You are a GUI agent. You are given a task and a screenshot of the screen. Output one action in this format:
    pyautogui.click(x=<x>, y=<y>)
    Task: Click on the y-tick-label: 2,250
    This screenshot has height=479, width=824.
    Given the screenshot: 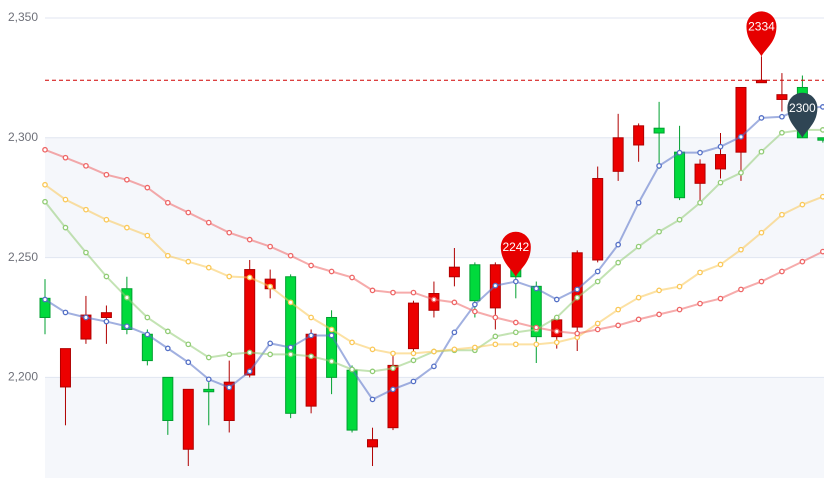 What is the action you would take?
    pyautogui.click(x=23, y=257)
    